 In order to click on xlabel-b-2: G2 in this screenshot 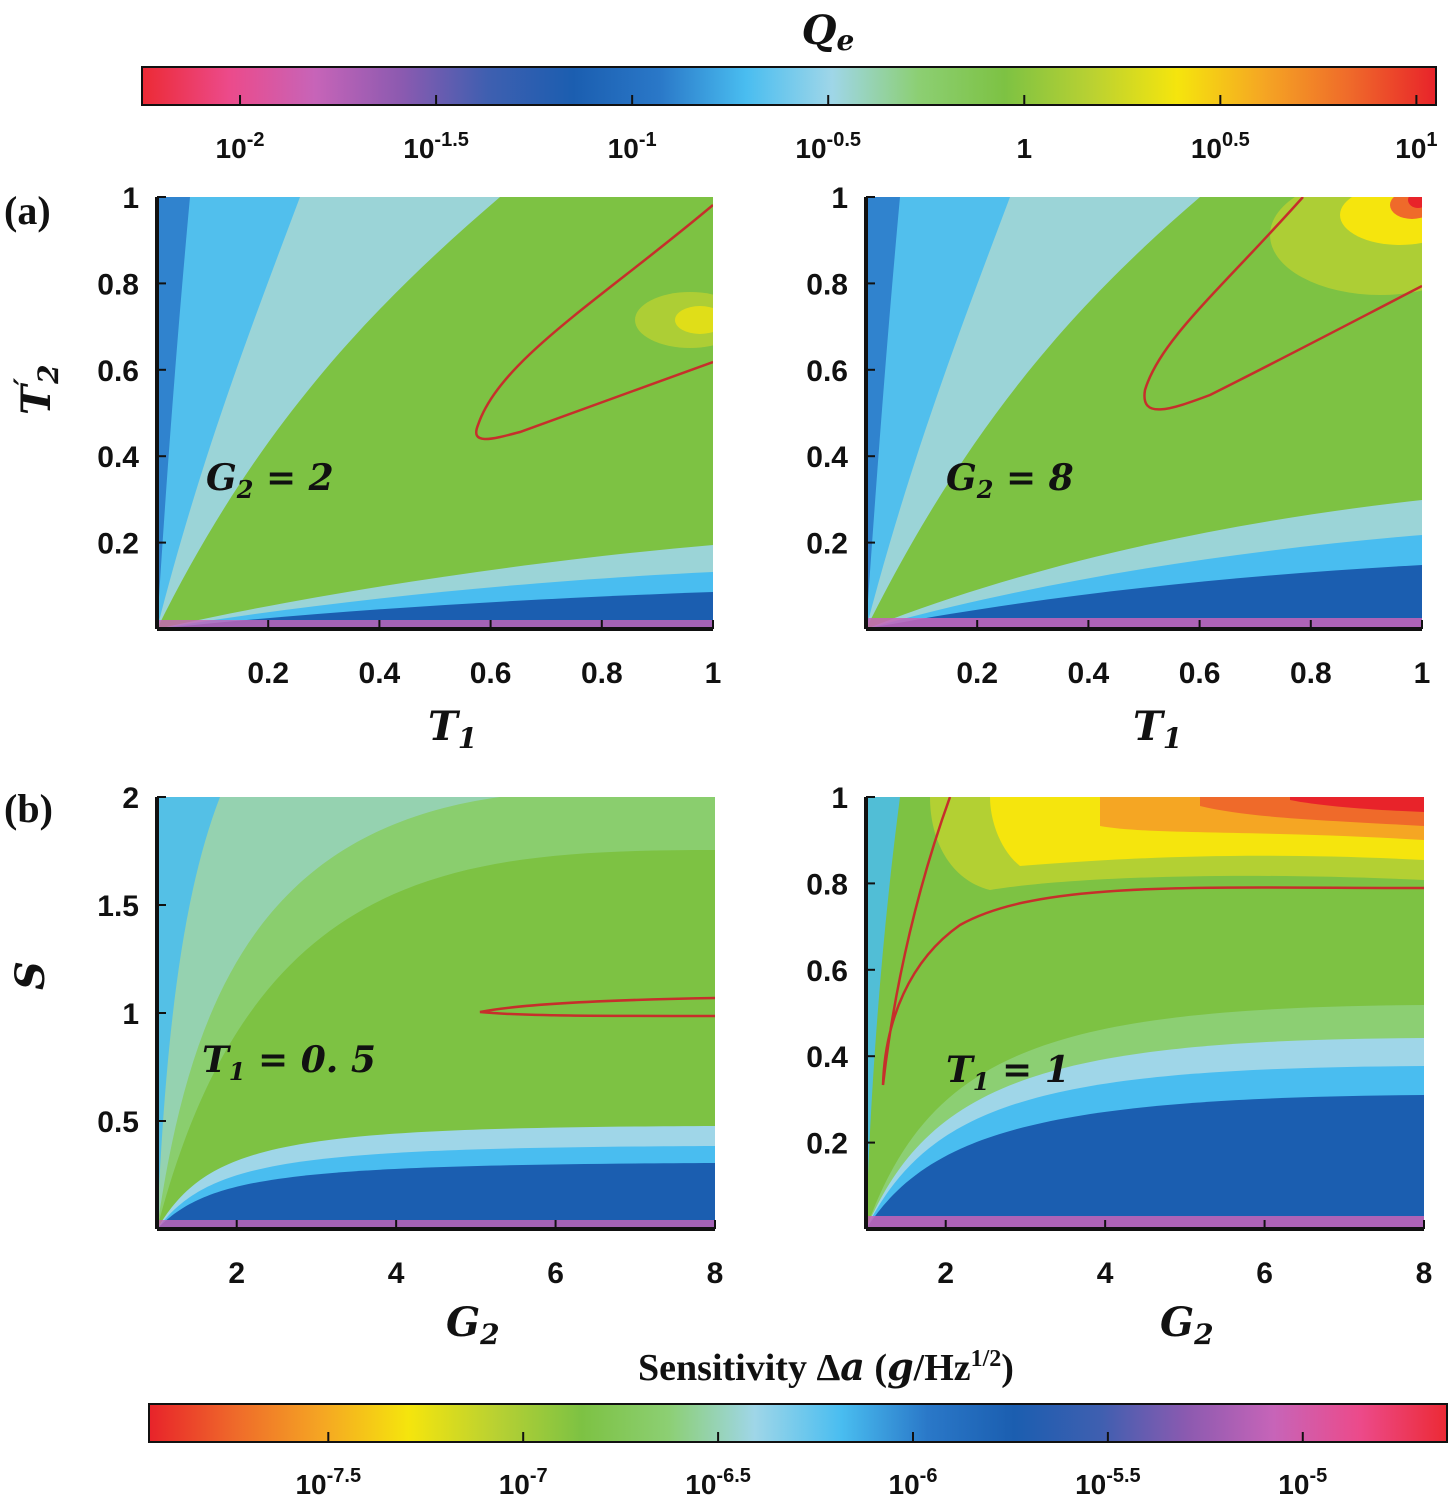, I will do `click(1187, 1325)`.